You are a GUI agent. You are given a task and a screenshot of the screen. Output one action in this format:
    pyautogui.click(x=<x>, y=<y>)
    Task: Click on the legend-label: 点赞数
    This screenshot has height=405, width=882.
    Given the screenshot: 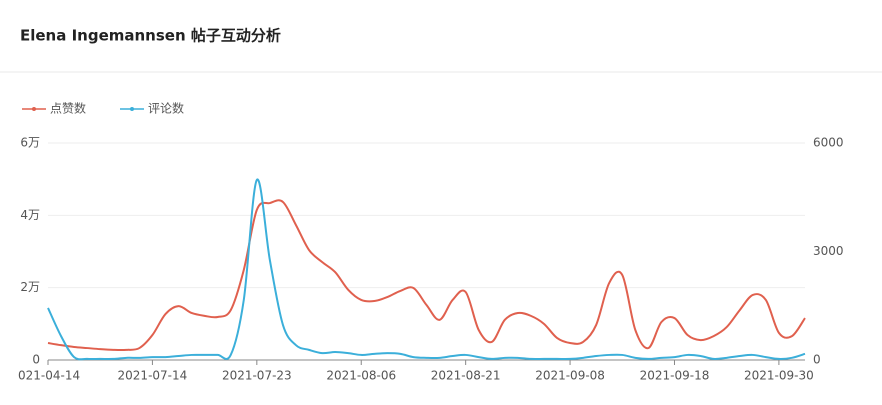 What is the action you would take?
    pyautogui.click(x=68, y=108)
    